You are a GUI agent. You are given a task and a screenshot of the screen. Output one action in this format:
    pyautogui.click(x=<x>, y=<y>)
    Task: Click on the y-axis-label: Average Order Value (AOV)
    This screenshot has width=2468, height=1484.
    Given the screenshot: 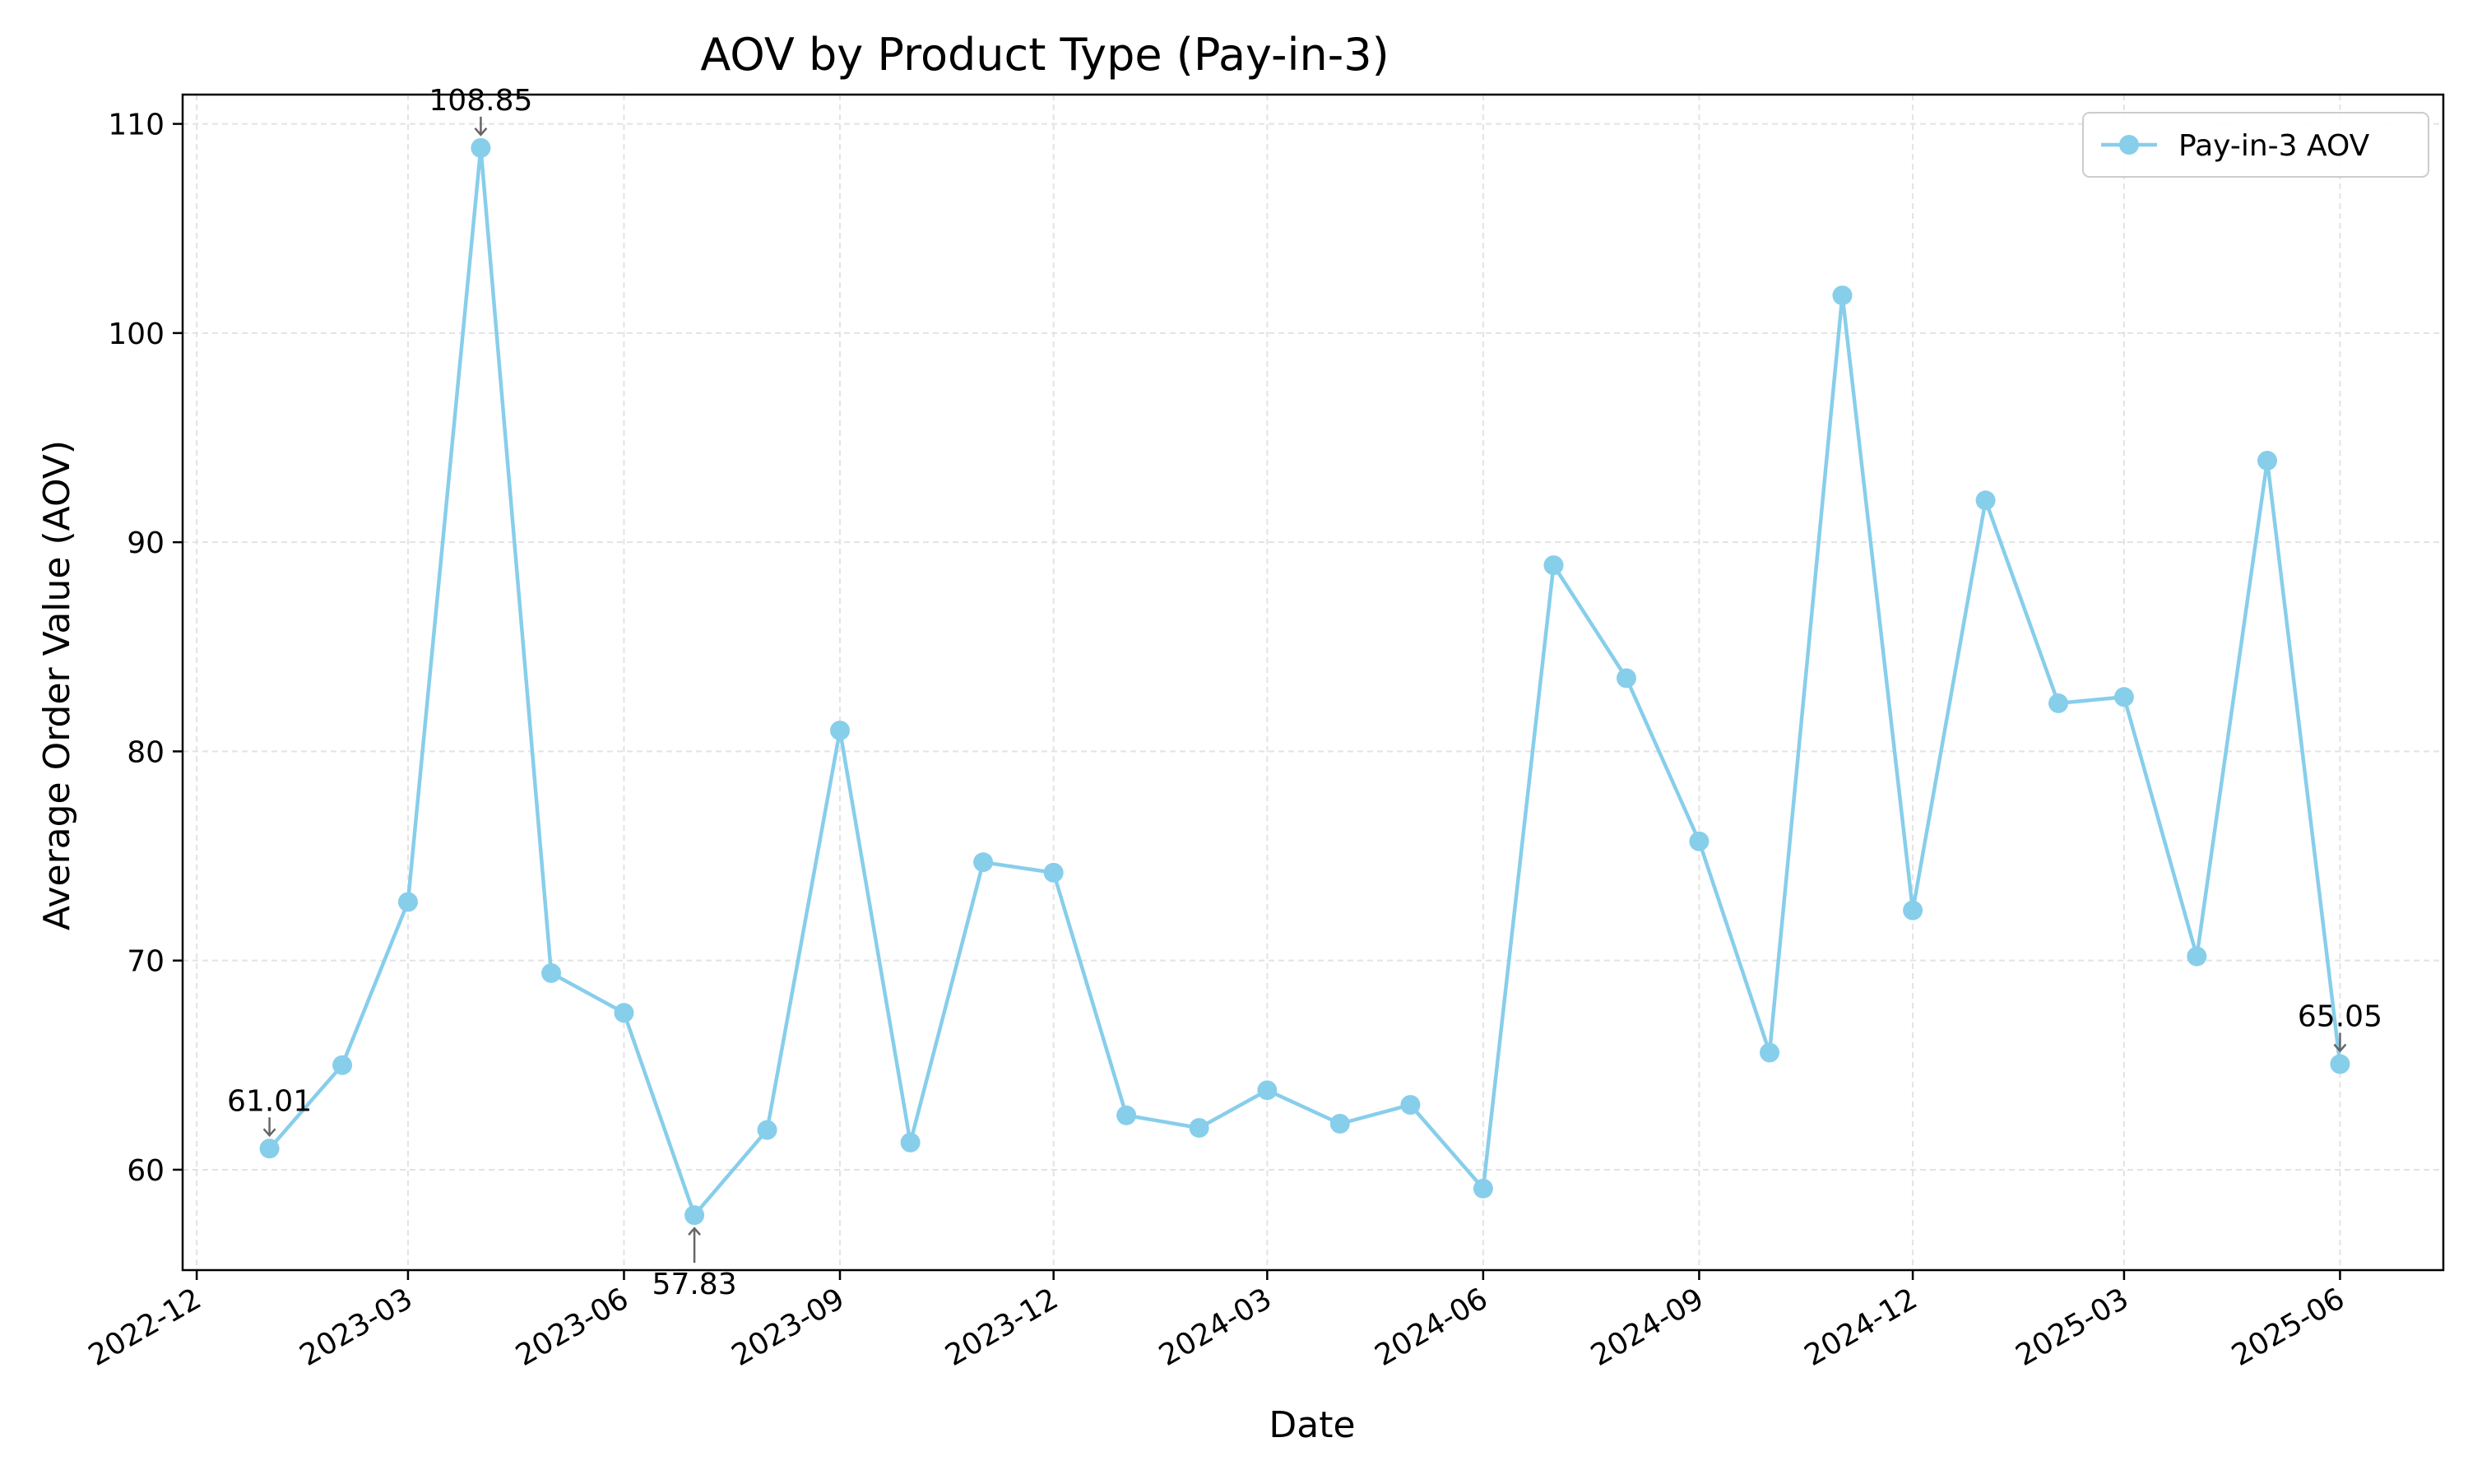 What is the action you would take?
    pyautogui.click(x=57, y=685)
    